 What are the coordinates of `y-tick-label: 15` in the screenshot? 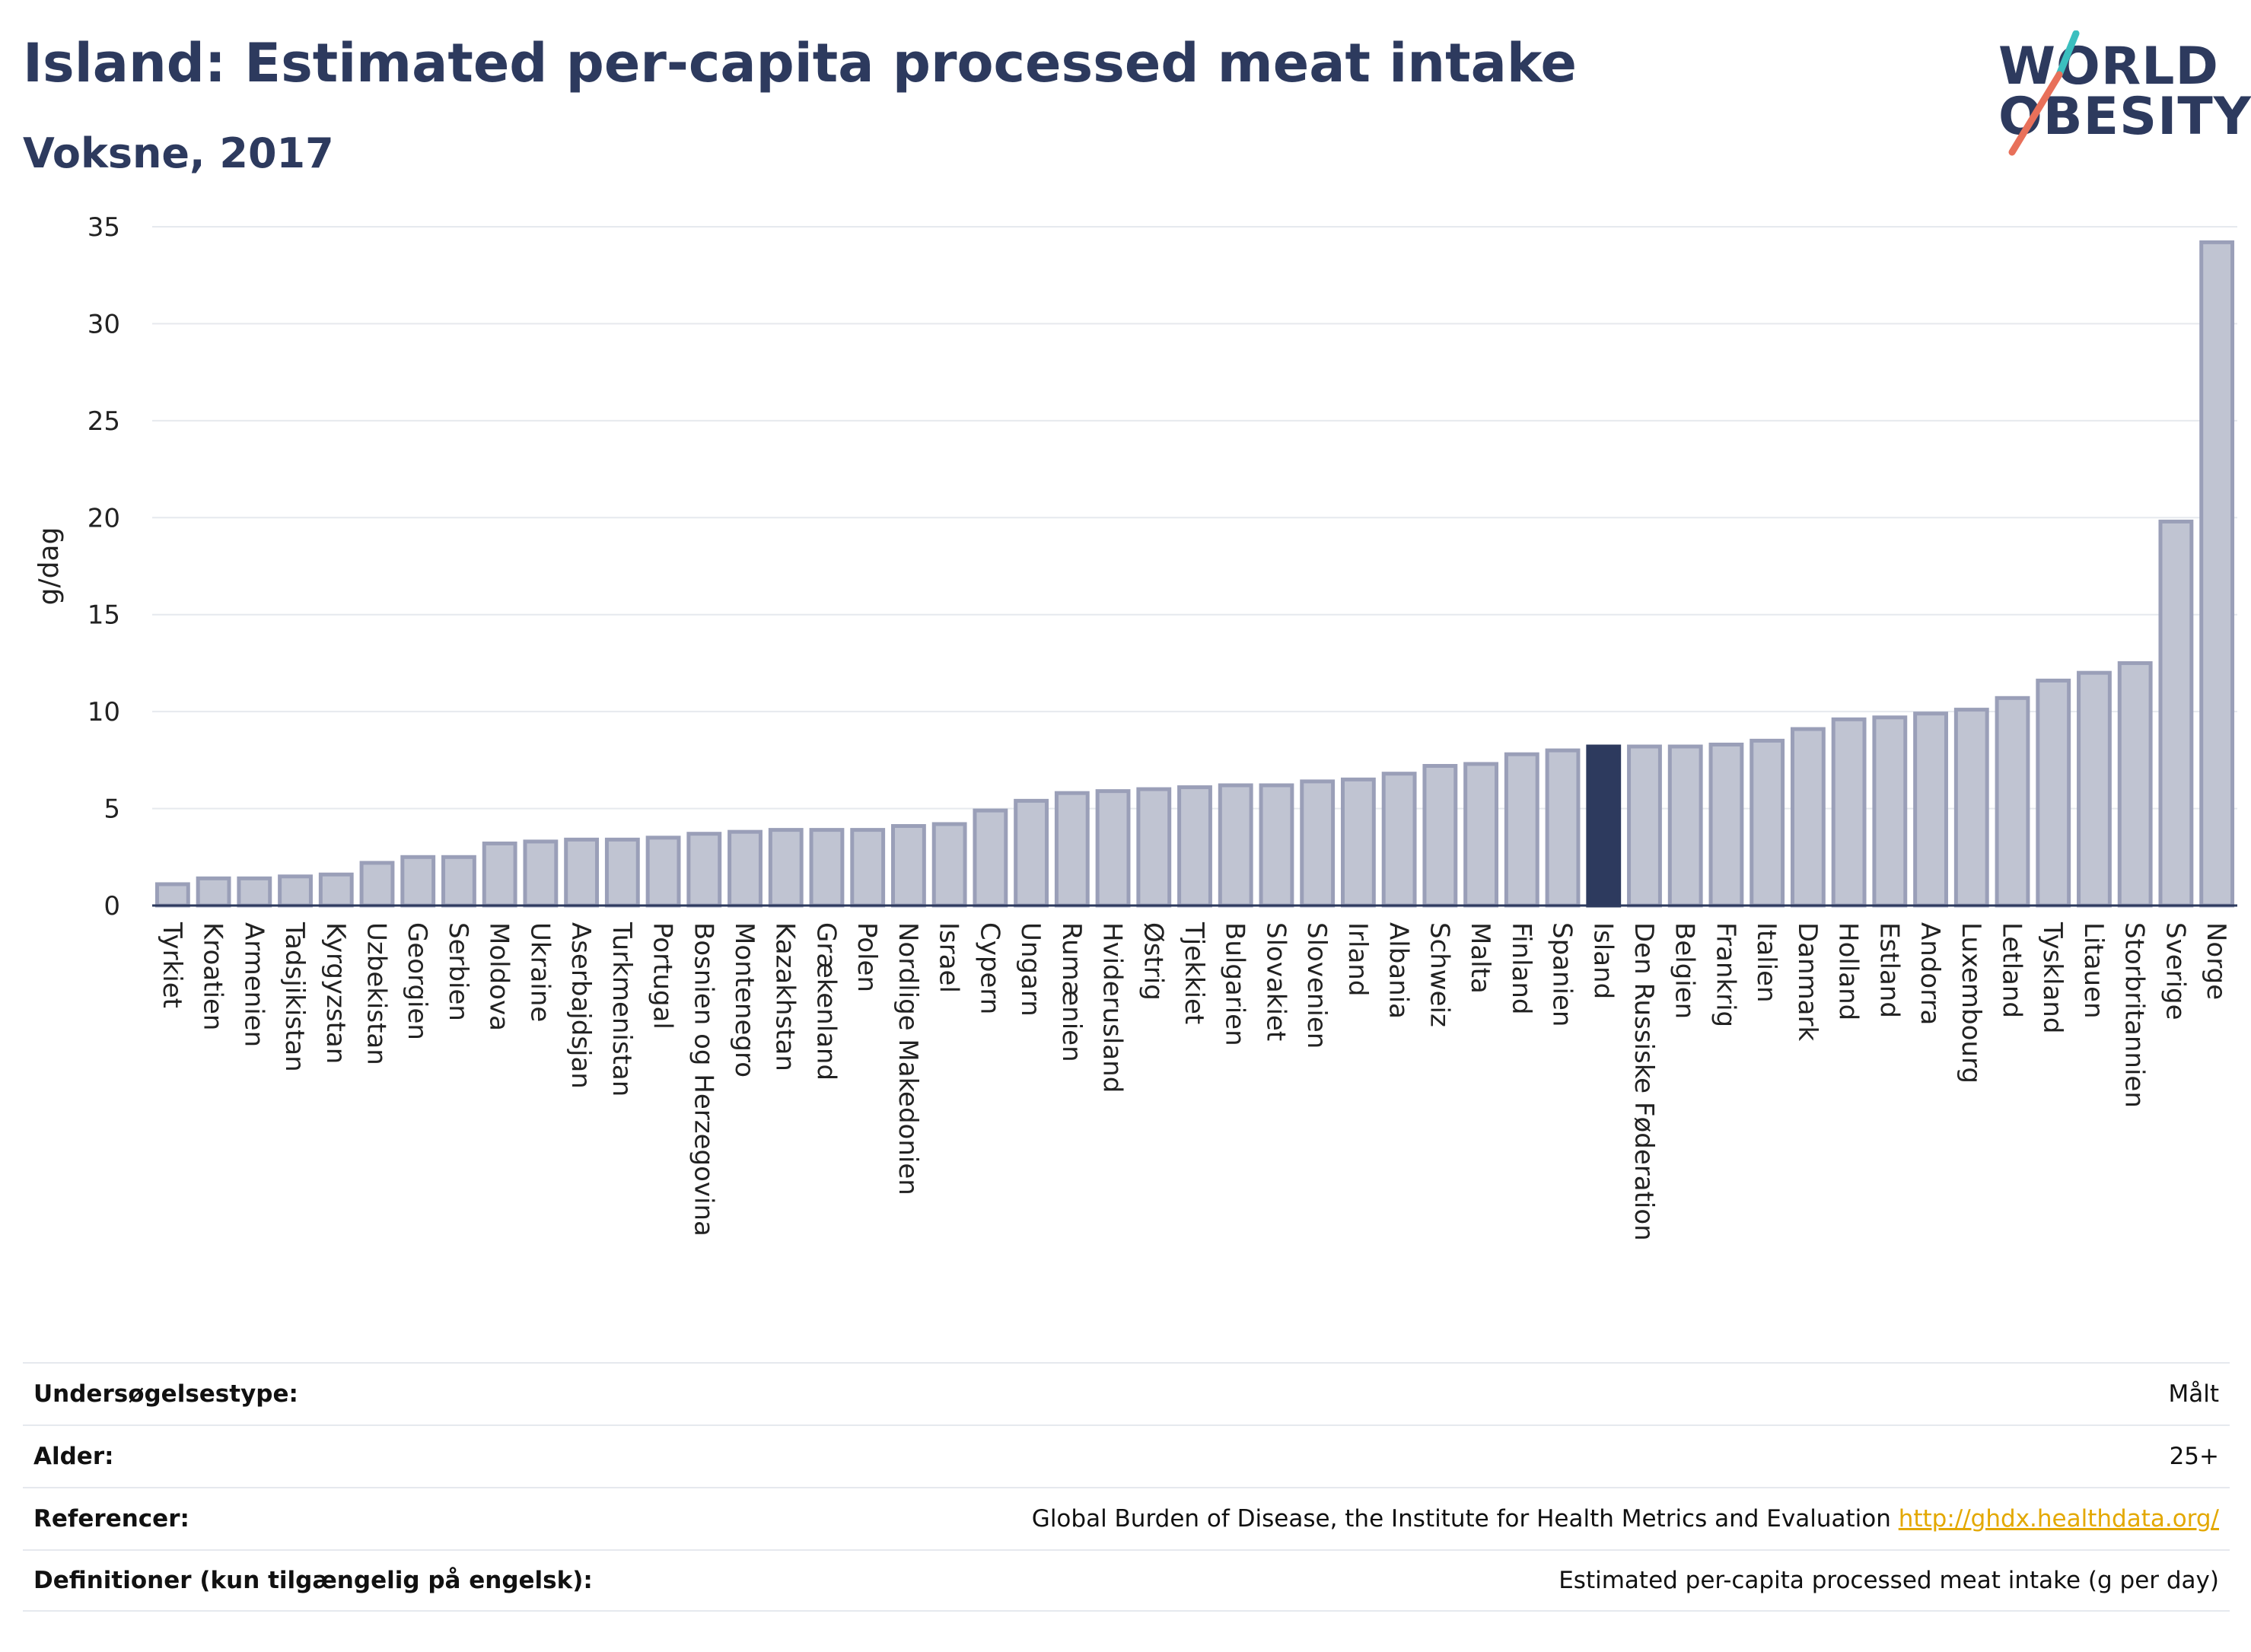 It's located at (104, 615).